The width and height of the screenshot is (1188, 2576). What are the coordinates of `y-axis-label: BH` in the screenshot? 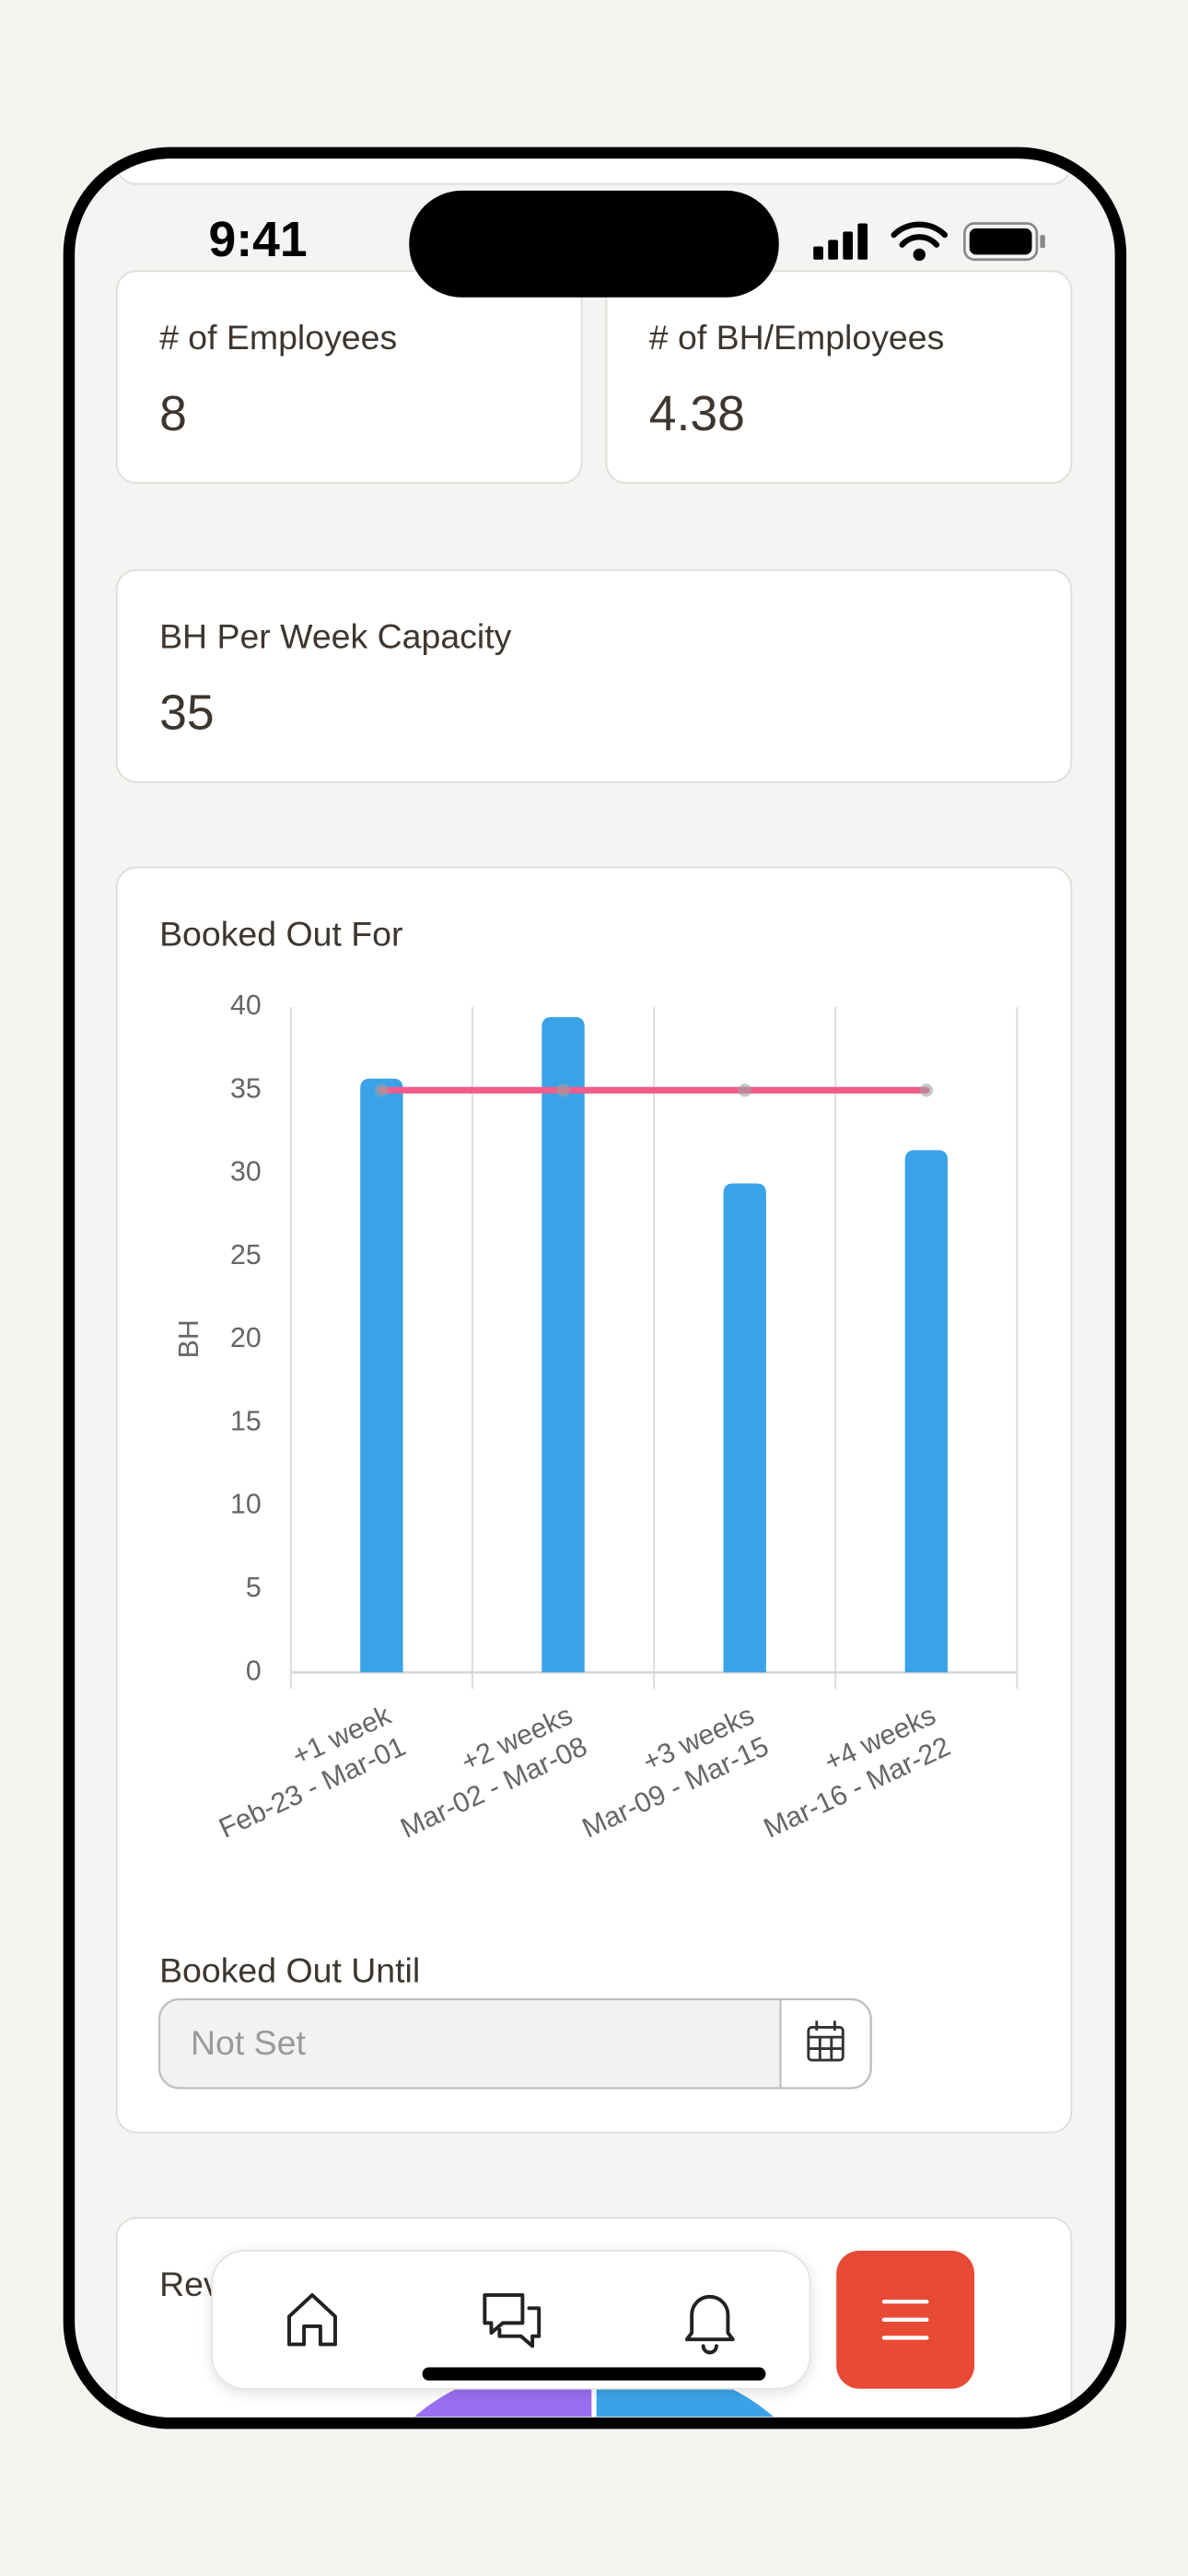 It's located at (189, 1338).